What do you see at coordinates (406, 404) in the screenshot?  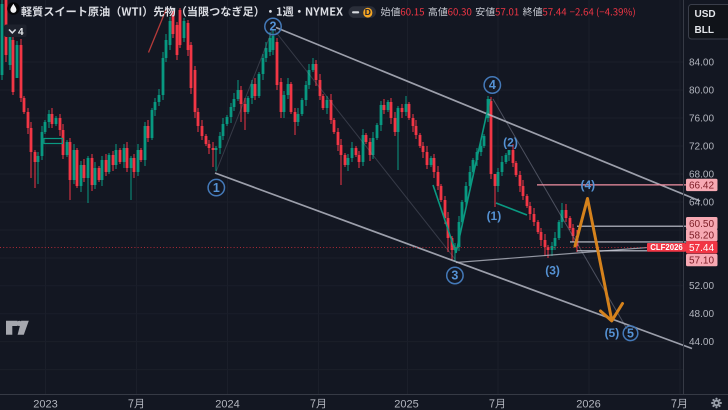 I see `svg-text: 2025` at bounding box center [406, 404].